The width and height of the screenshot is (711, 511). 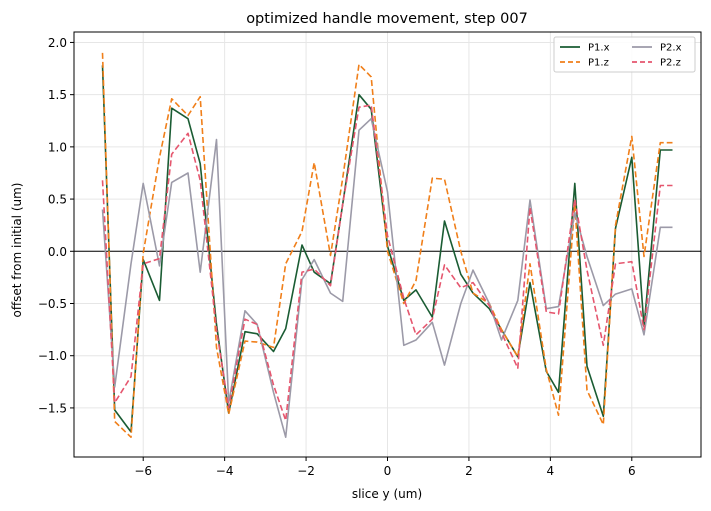 I want to click on y-axis-ticks: −1.5 −1.0 −0.5 0.0 0.5 1.0 1.5 2.0, so click(x=56, y=225).